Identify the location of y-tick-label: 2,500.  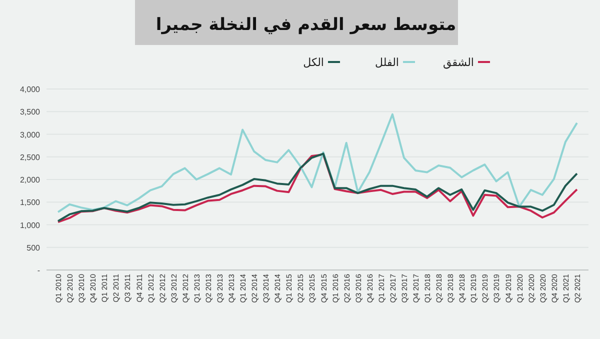
(30, 157).